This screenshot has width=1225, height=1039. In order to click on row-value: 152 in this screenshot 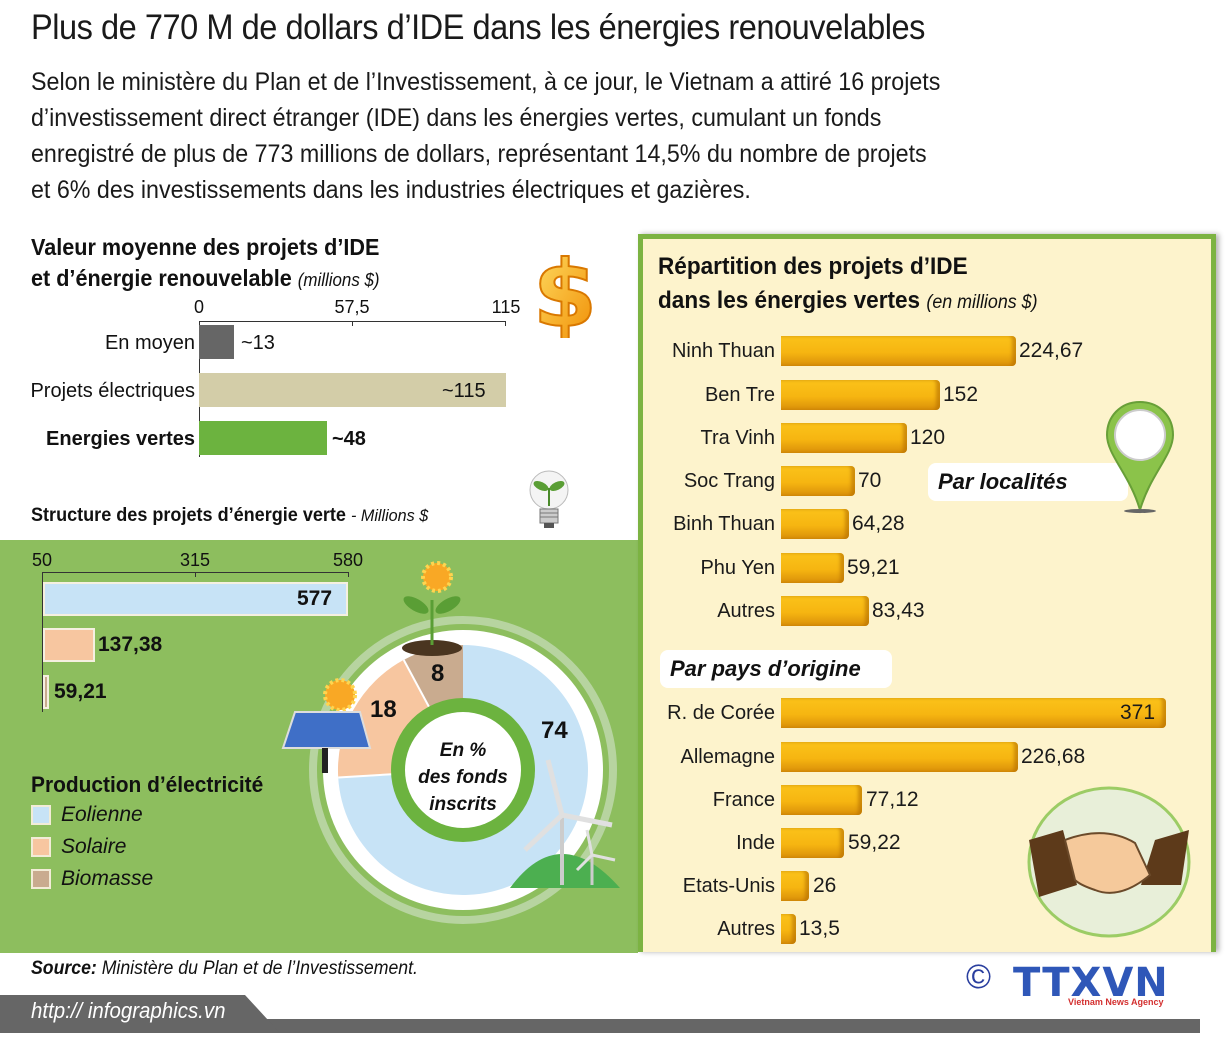, I will do `click(961, 394)`.